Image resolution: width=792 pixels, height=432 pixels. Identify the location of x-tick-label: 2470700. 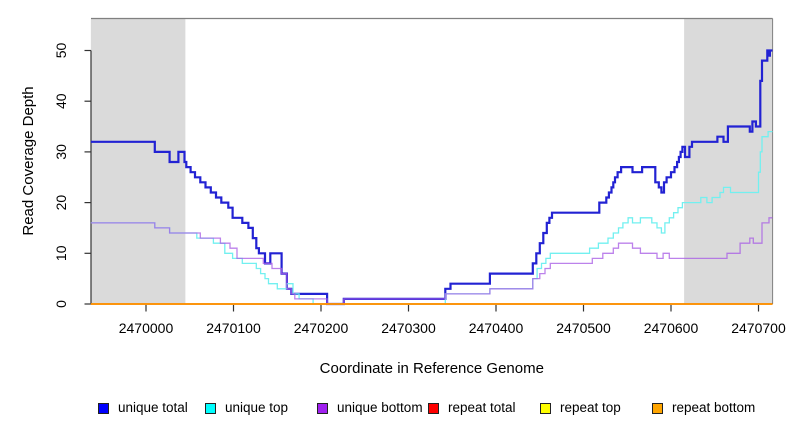
(758, 328).